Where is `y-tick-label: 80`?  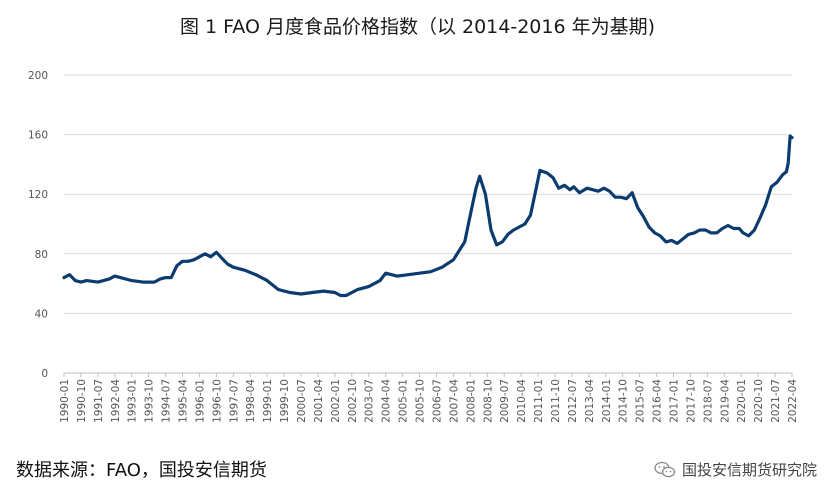 y-tick-label: 80 is located at coordinates (41, 255).